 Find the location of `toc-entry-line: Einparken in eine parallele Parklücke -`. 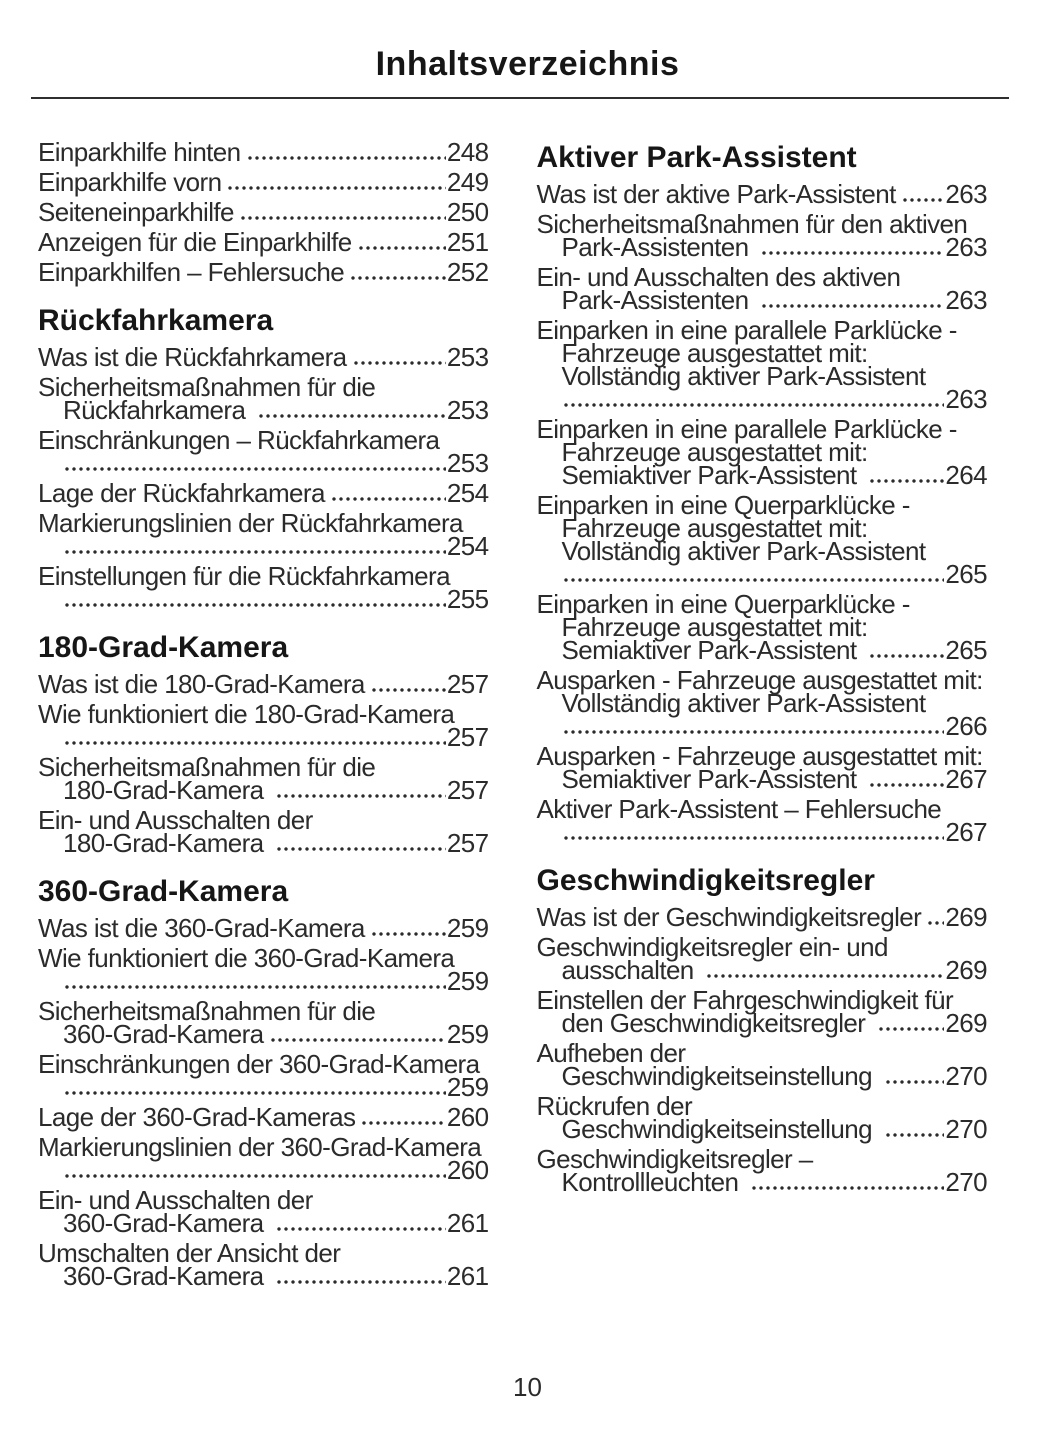

toc-entry-line: Einparken in eine parallele Parklücke - is located at coordinates (762, 429).